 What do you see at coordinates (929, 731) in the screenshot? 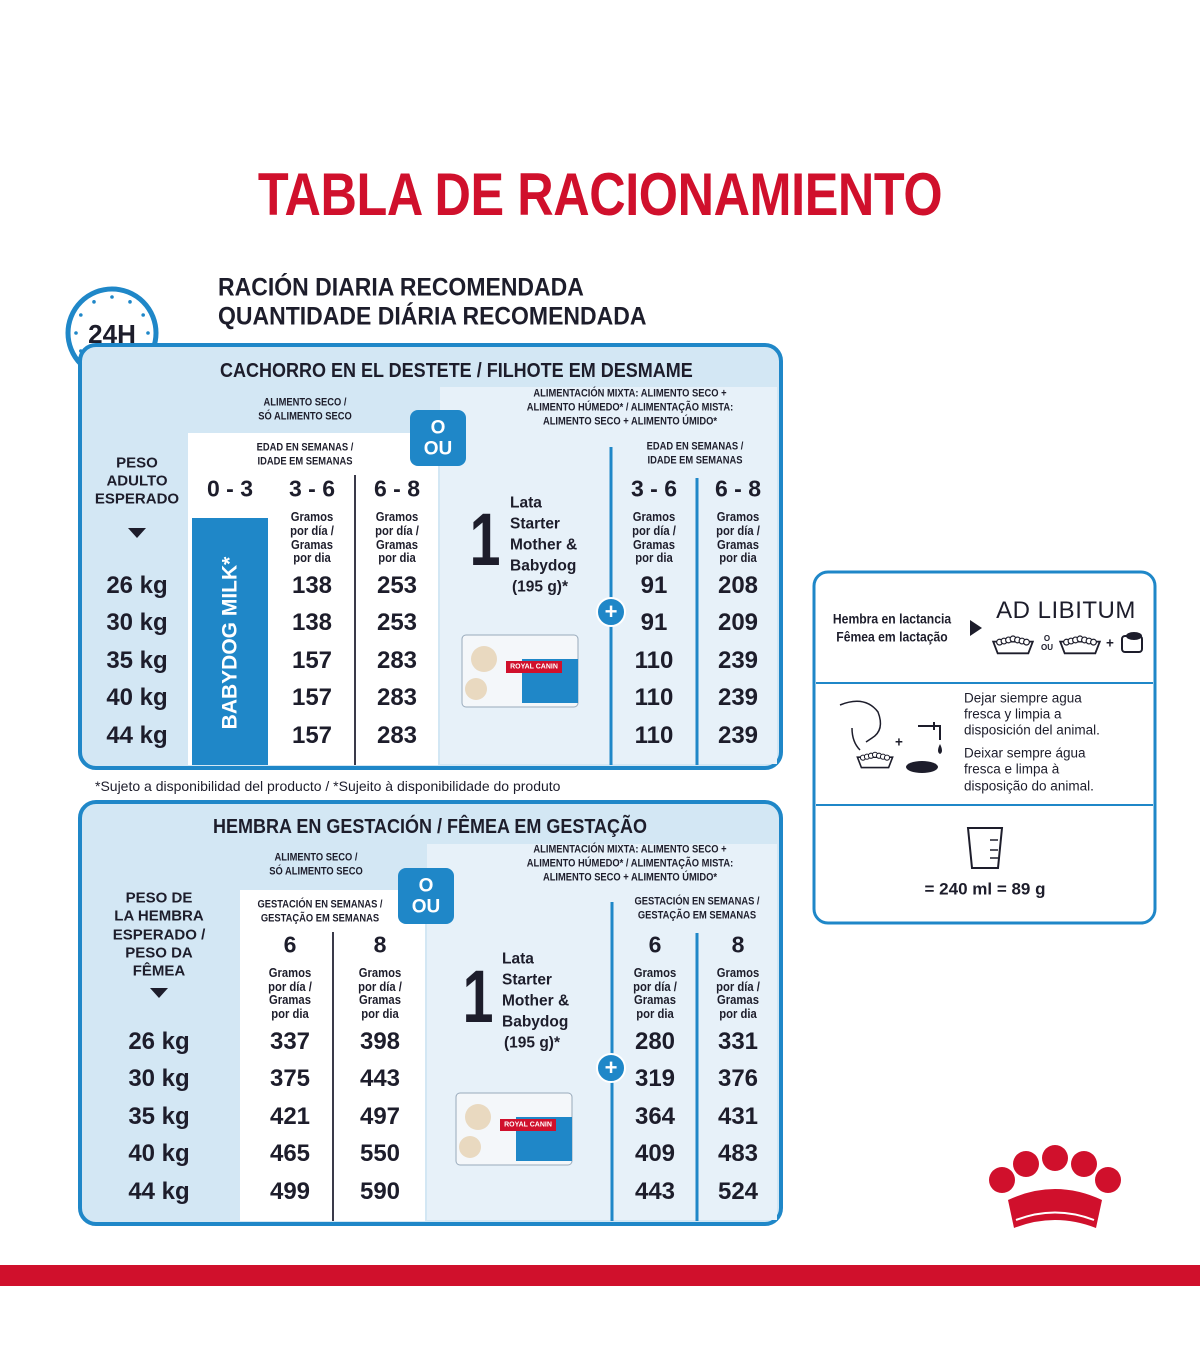
I see `tap-icon` at bounding box center [929, 731].